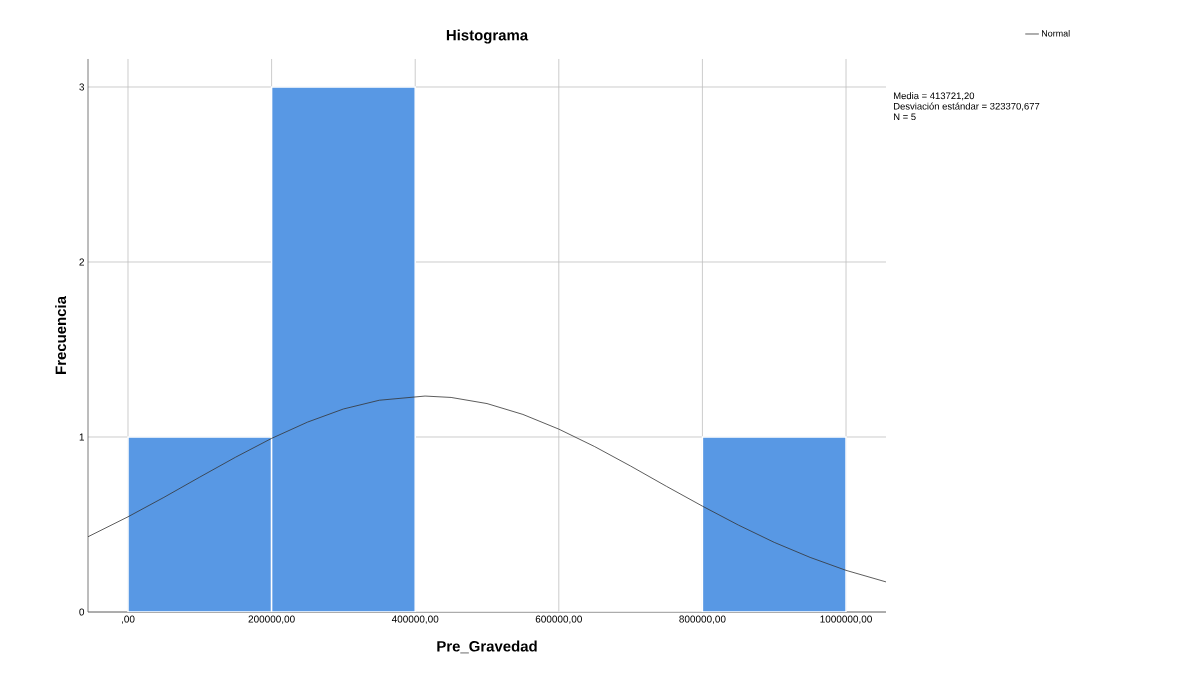 The height and width of the screenshot is (698, 1177). I want to click on x-tick-label: 600000,00, so click(558, 619).